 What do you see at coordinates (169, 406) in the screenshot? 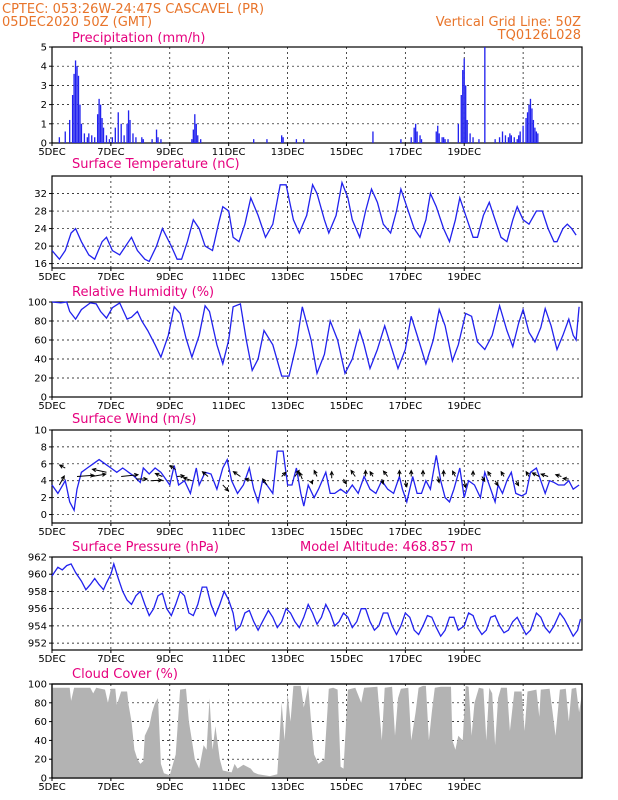
I see `humidity-xtick-label: 9DEC` at bounding box center [169, 406].